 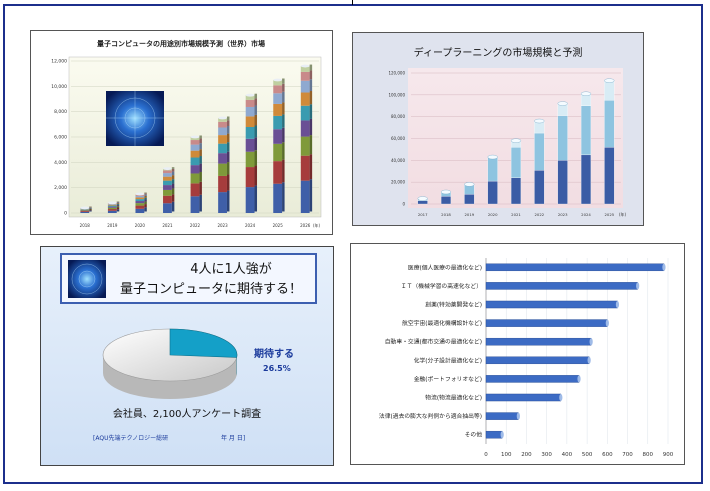 I want to click on x-tick-label: 2024, so click(x=586, y=214).